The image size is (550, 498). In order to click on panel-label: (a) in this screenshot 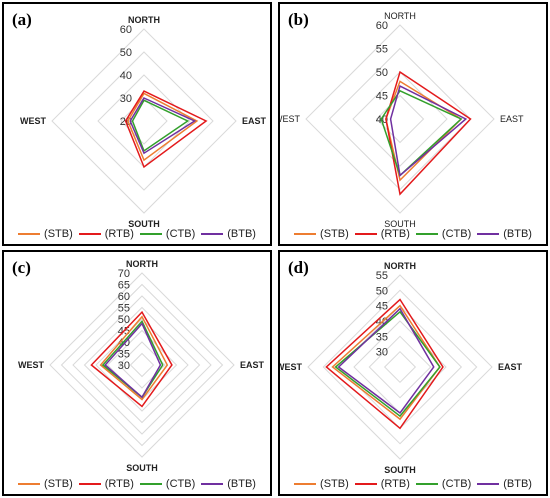, I will do `click(22, 19)`.